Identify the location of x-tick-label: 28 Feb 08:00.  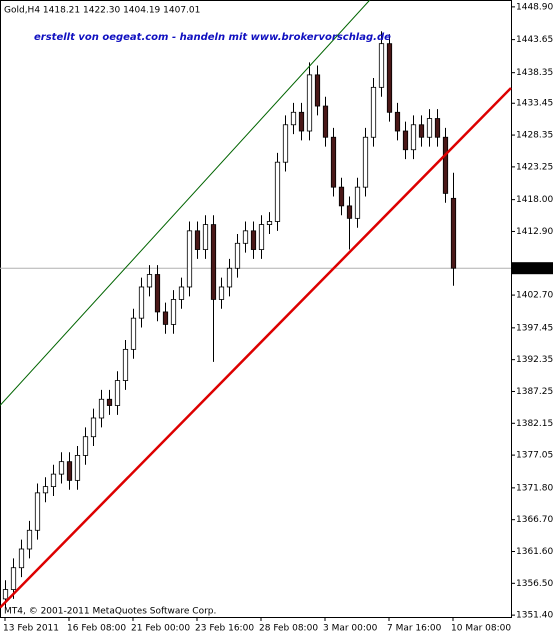
(288, 629).